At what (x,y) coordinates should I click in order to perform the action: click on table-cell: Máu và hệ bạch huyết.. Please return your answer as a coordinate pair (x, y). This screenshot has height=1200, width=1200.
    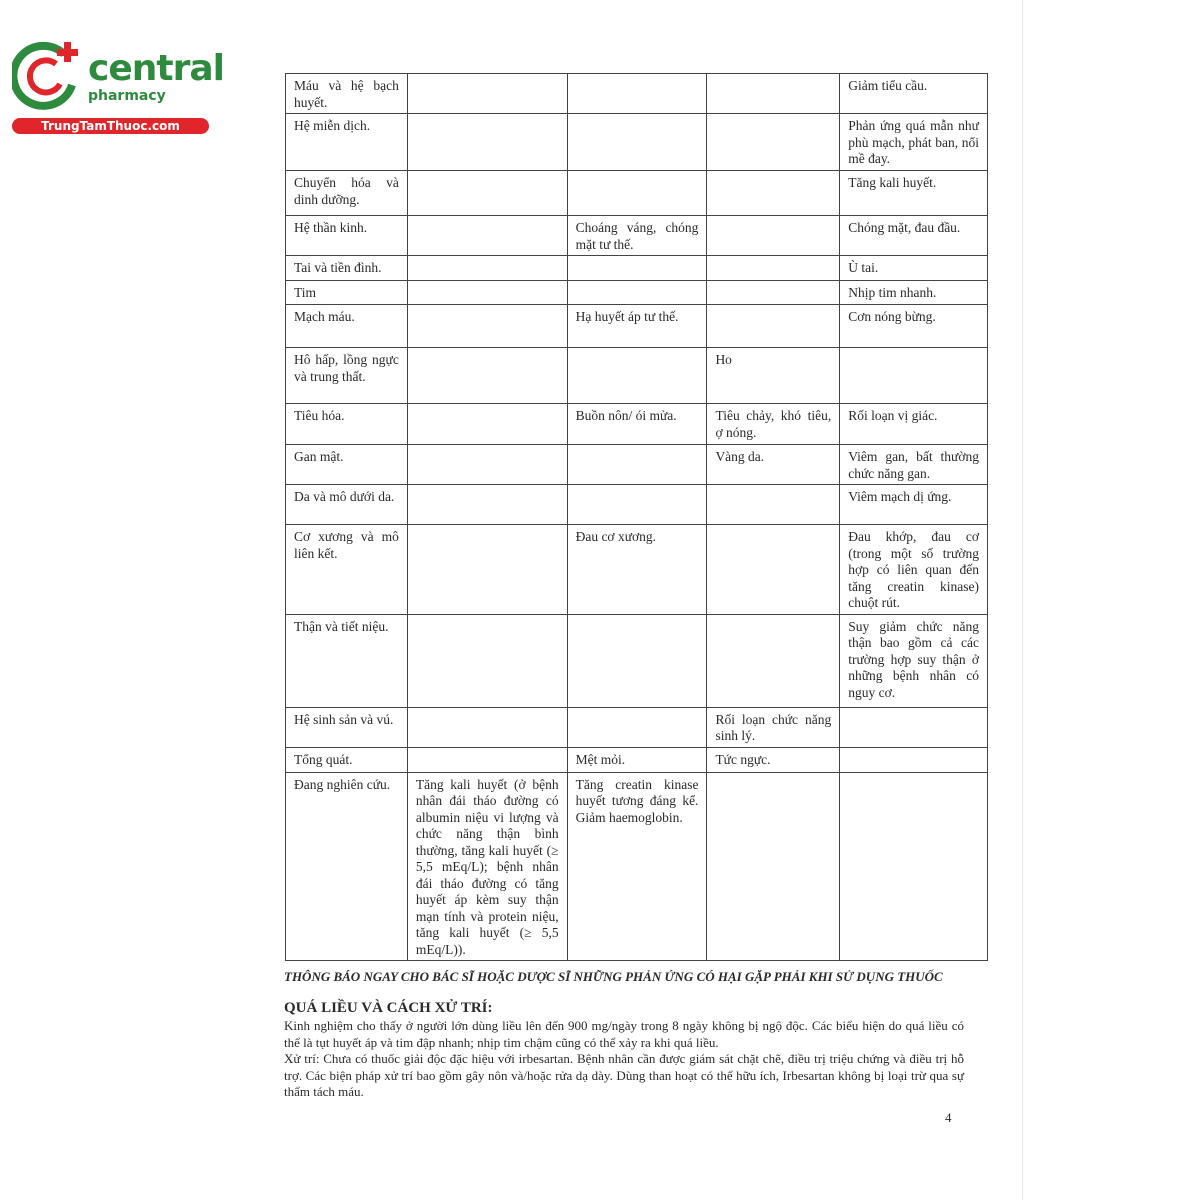
    Looking at the image, I should click on (346, 93).